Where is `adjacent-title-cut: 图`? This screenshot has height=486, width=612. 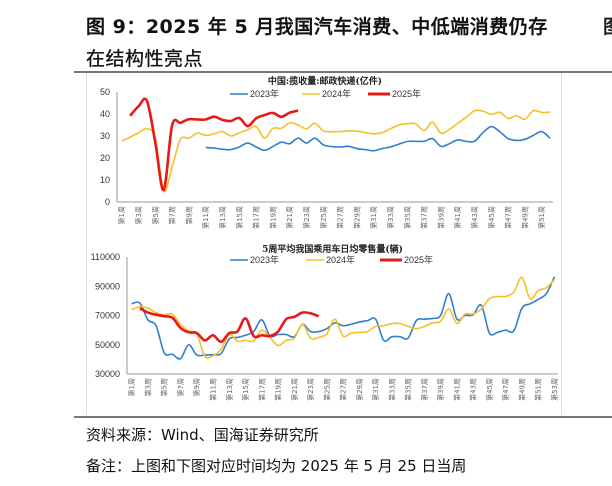 adjacent-title-cut: 图 is located at coordinates (607, 25).